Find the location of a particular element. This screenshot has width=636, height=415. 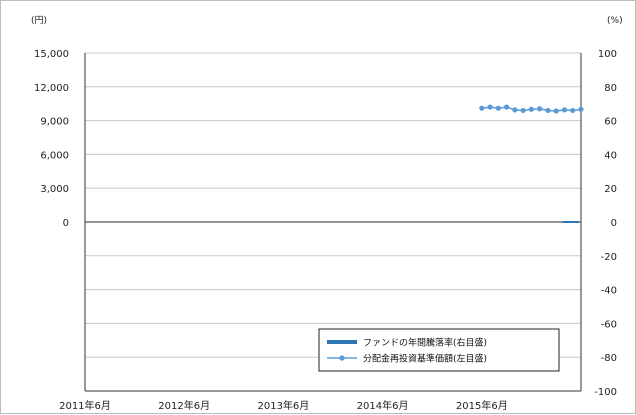

right-tick-label-5: 0 is located at coordinates (614, 223).